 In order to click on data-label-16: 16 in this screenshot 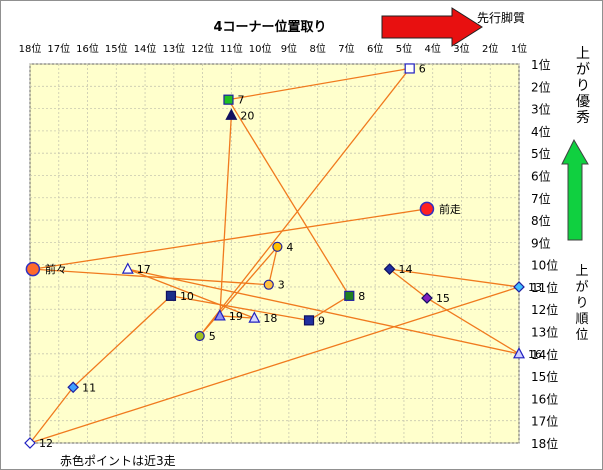, I will do `click(535, 354)`.